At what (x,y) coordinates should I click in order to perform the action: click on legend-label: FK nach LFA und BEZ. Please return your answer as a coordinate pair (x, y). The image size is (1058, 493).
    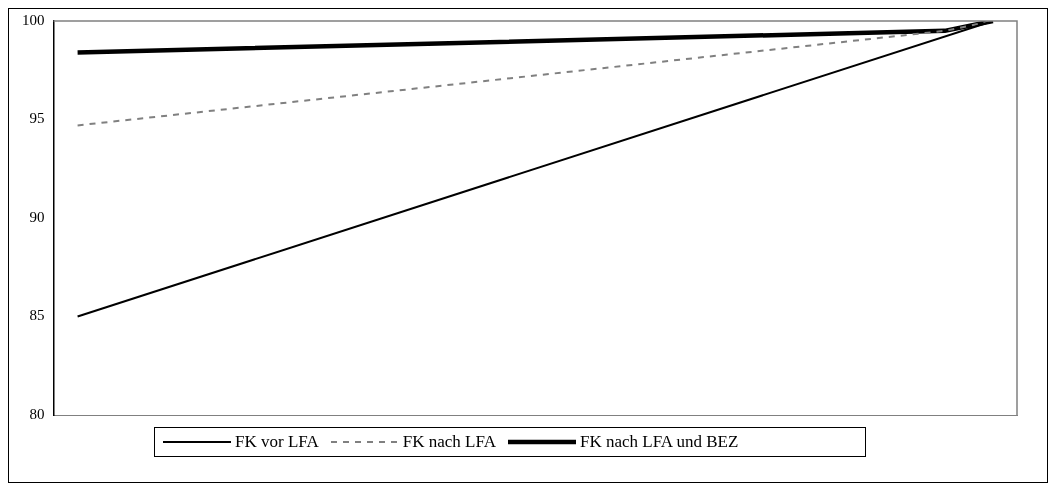
    Looking at the image, I should click on (659, 442).